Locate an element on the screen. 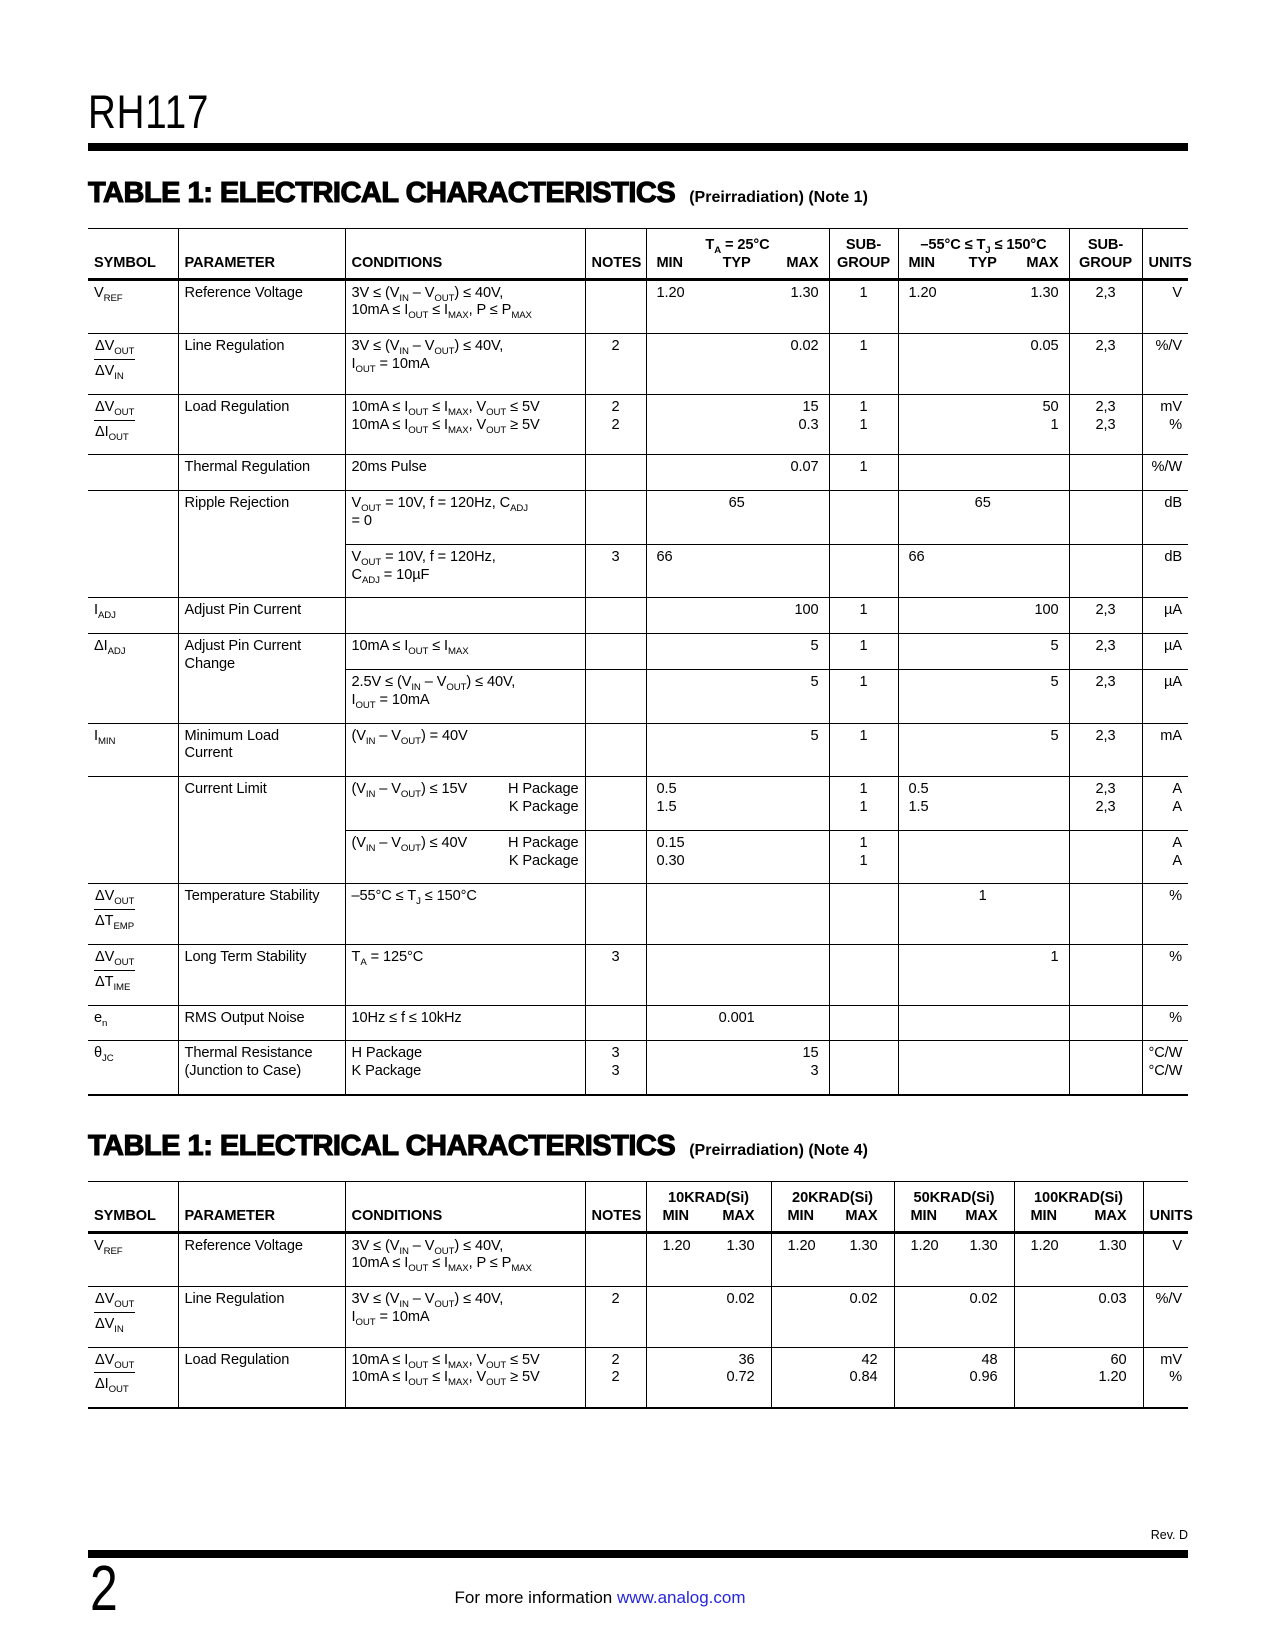 The image size is (1275, 1650). subgroup-cell: 1 is located at coordinates (863, 749).